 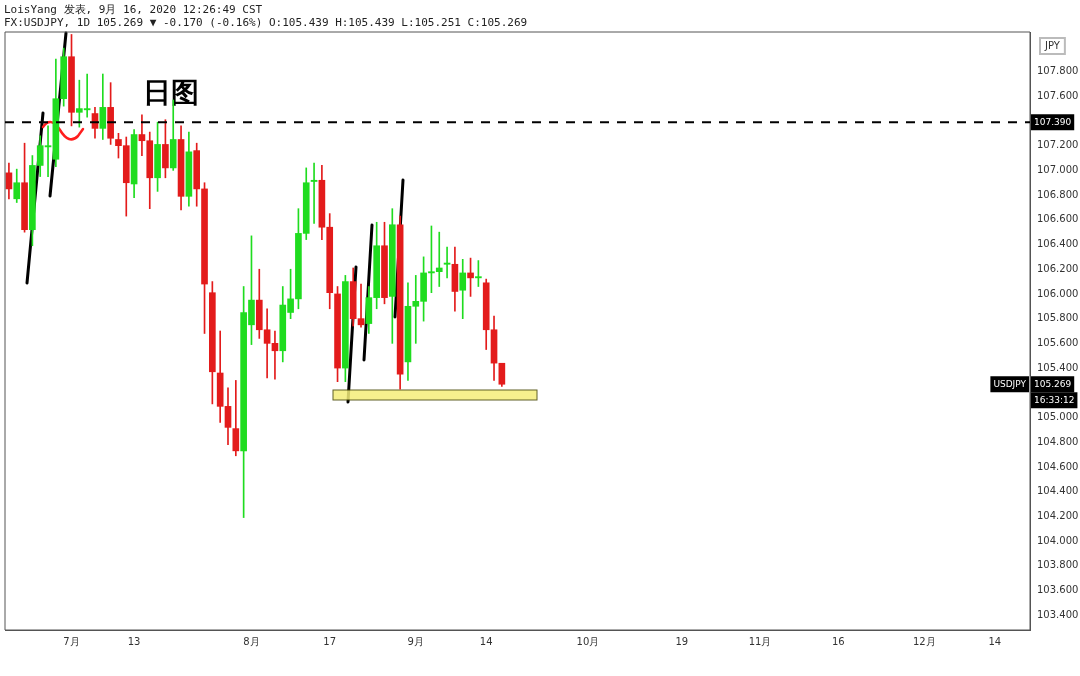 I want to click on y-tick-label: 103.600, so click(x=1058, y=590).